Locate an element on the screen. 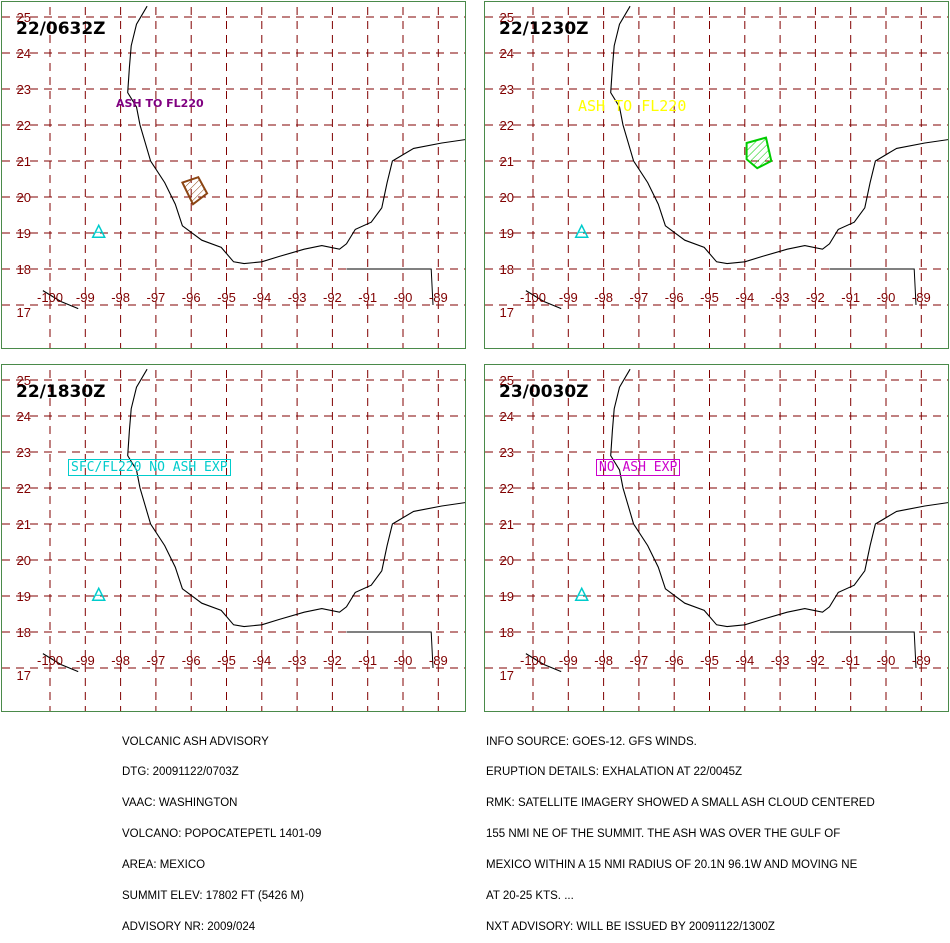  panel-time-1: 22/0632Z is located at coordinates (61, 29).